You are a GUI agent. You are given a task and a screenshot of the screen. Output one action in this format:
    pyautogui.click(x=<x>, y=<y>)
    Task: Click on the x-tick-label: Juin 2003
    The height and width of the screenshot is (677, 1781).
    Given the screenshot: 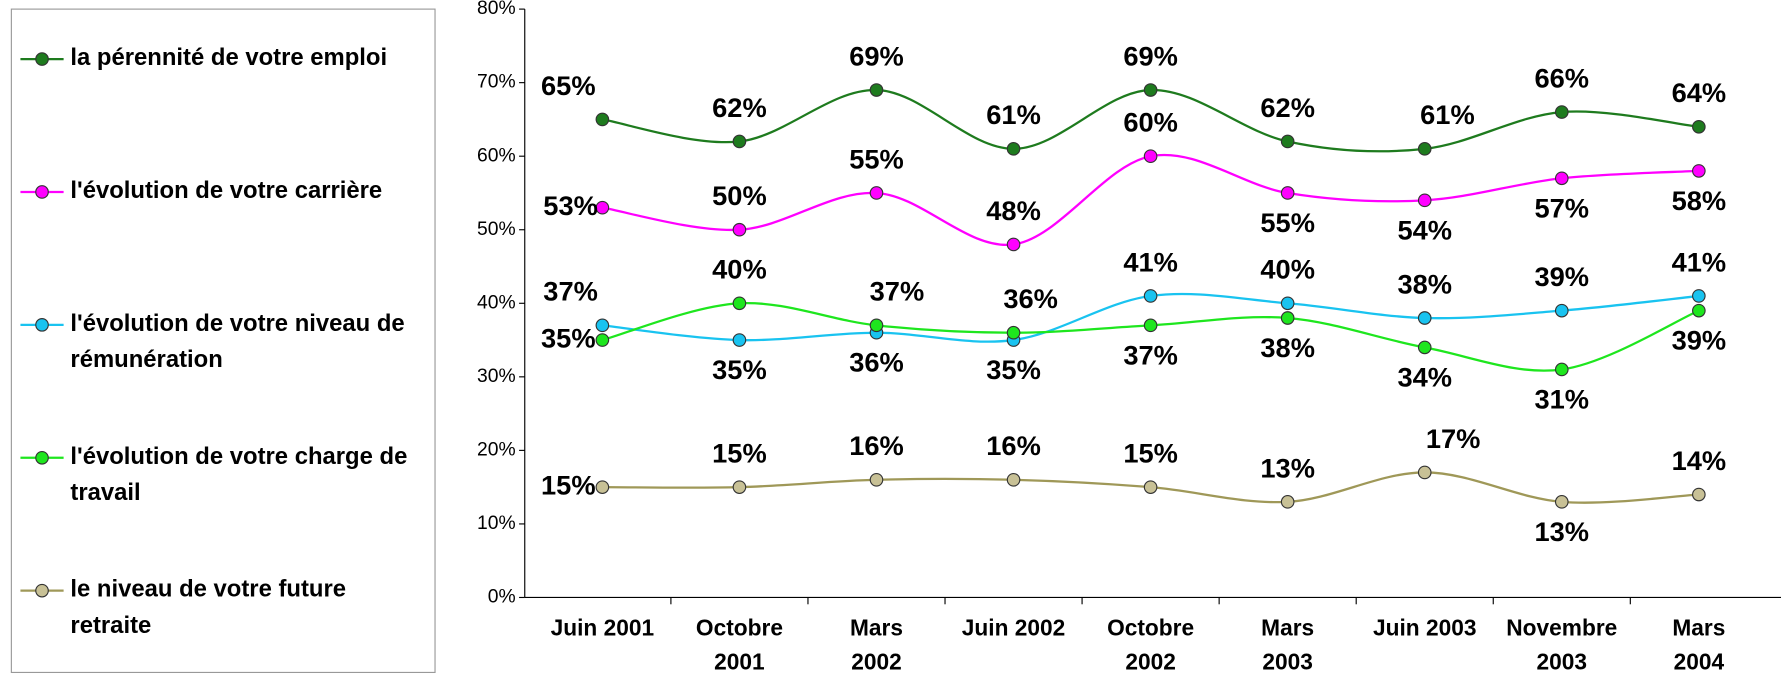 What is the action you would take?
    pyautogui.click(x=1424, y=627)
    